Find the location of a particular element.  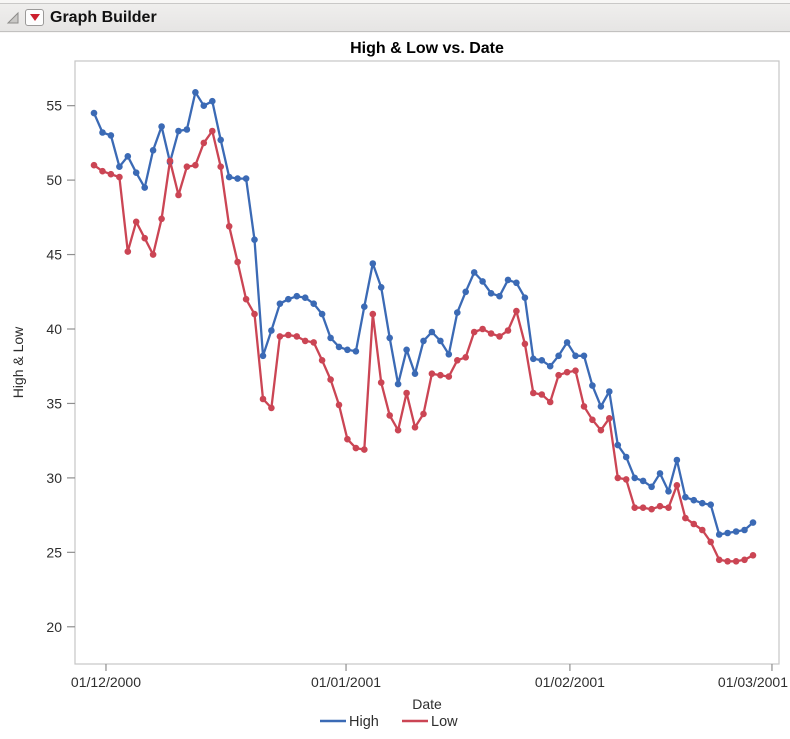

legend-label: Low is located at coordinates (444, 722).